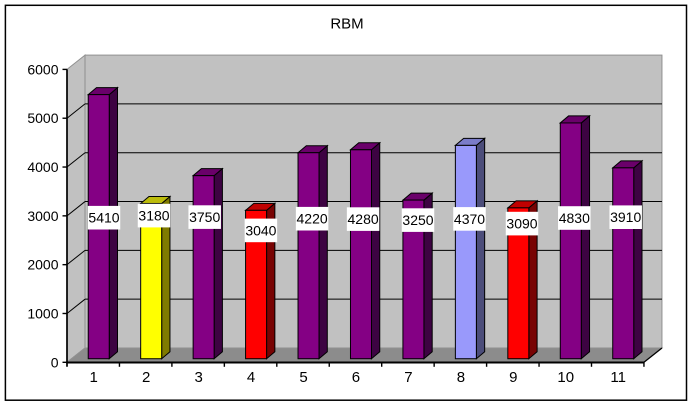 This screenshot has width=692, height=410. I want to click on svg-text: 4830, so click(574, 218).